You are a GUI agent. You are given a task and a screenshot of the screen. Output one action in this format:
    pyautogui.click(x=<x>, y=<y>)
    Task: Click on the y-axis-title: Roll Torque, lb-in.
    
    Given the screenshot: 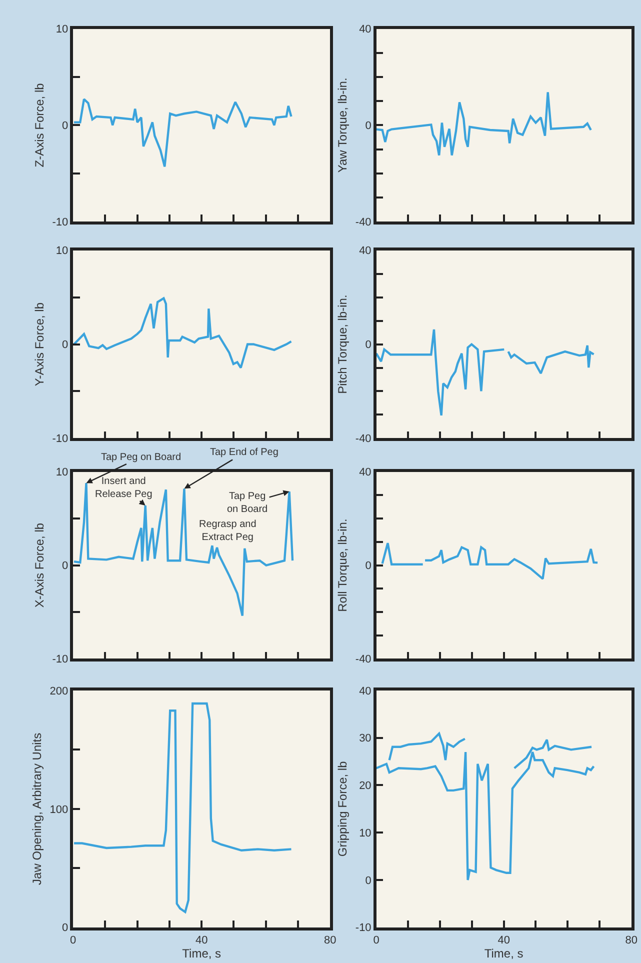 What is the action you would take?
    pyautogui.click(x=343, y=565)
    